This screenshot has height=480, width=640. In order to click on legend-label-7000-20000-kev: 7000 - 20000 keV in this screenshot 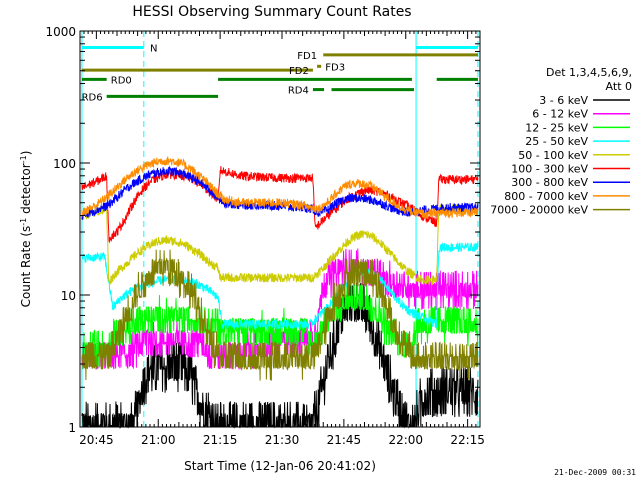, I will do `click(539, 210)`.